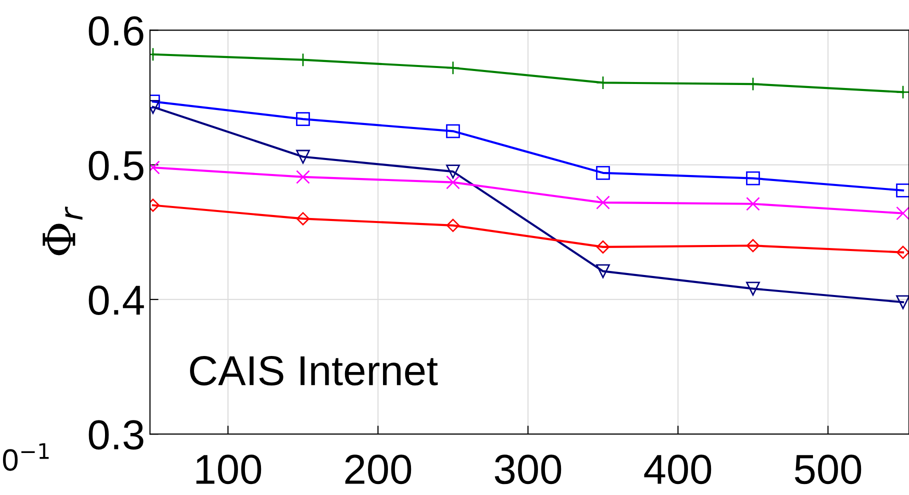 The height and width of the screenshot is (495, 909). I want to click on y-axis-title: Φ$_{r}$, so click(62, 231).